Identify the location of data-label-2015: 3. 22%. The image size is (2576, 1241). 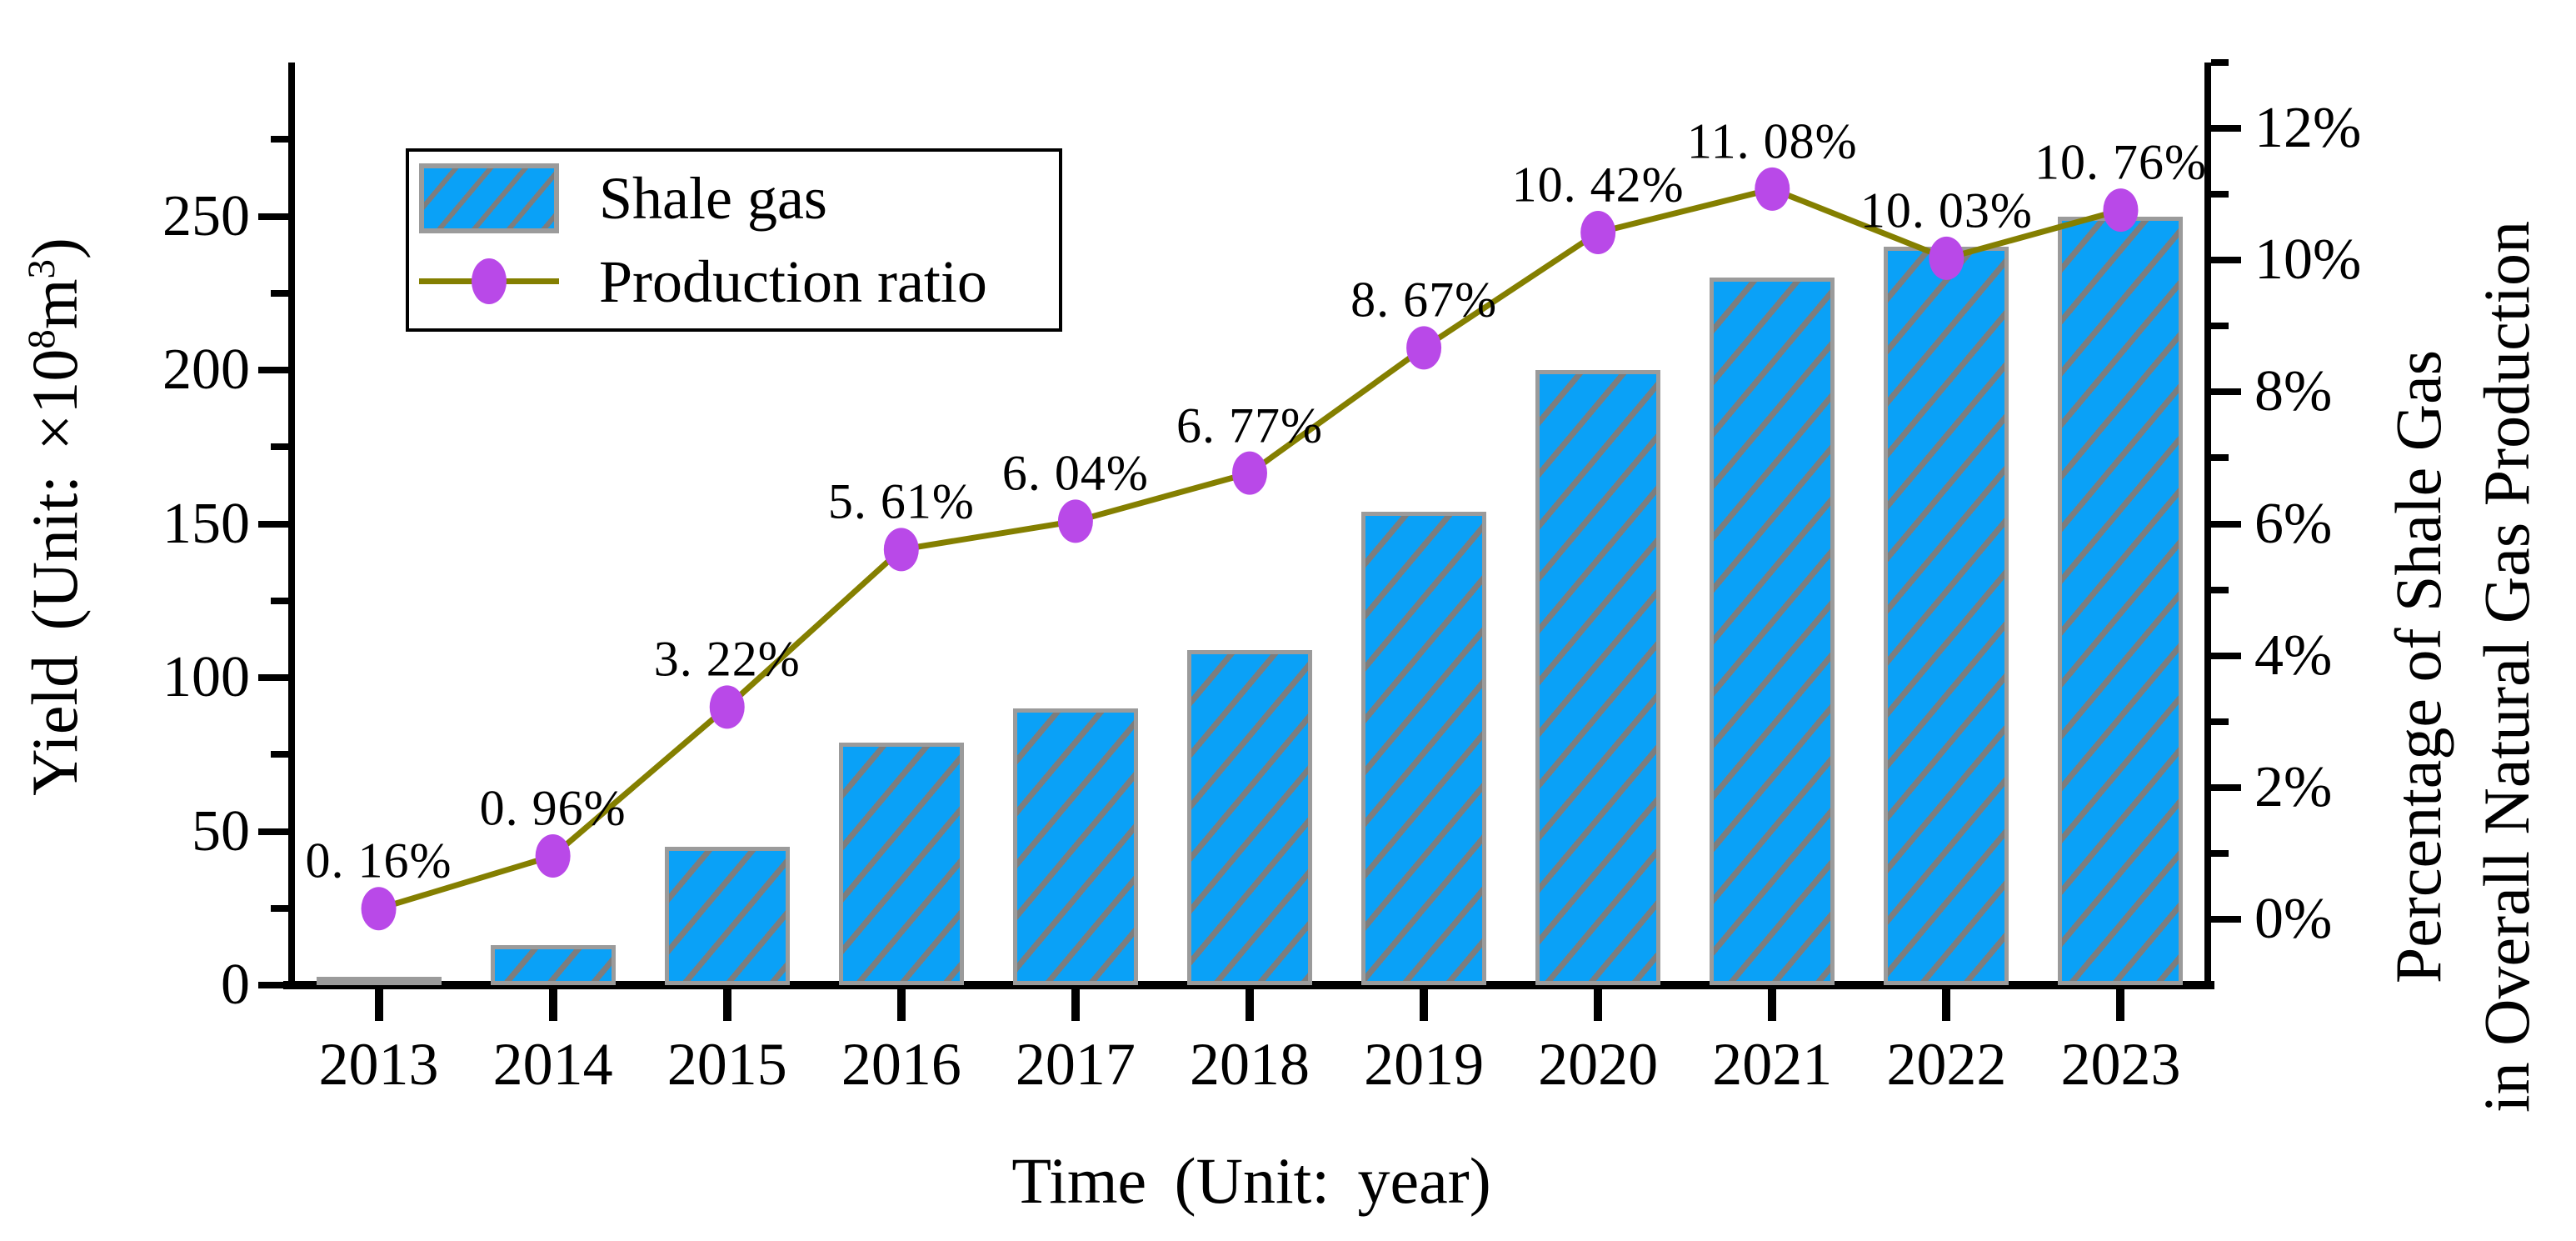
(727, 659).